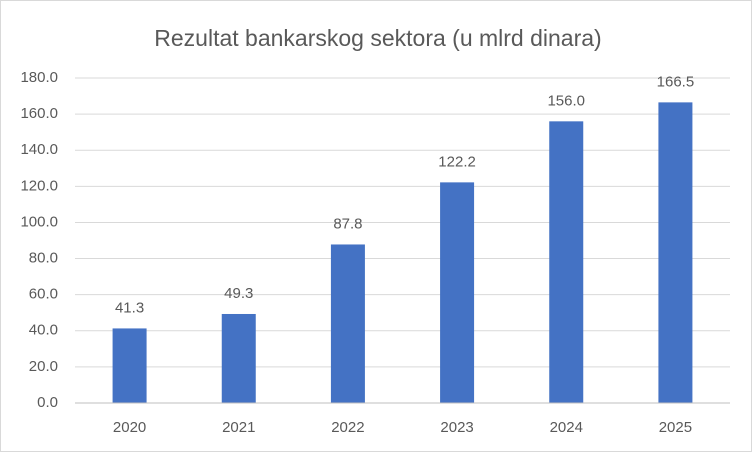 The image size is (752, 452). What do you see at coordinates (676, 81) in the screenshot?
I see `value-label: 166.5` at bounding box center [676, 81].